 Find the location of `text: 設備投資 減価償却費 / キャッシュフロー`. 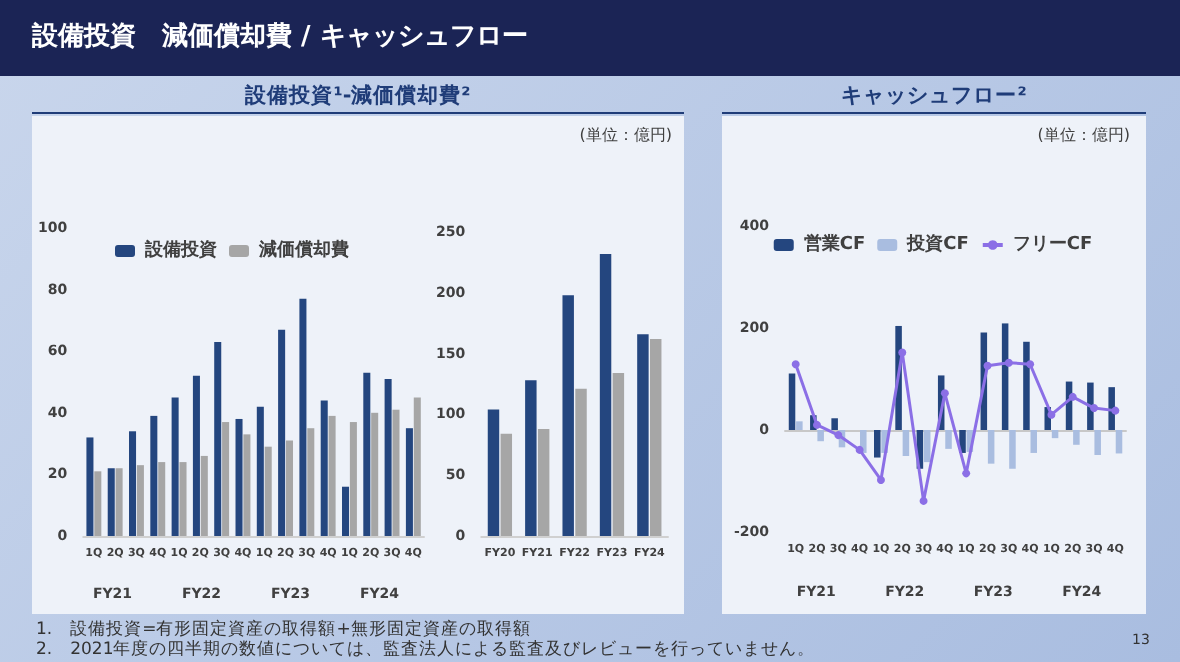

text: 設備投資 減価償却費 / キャッシュフロー is located at coordinates (280, 37).